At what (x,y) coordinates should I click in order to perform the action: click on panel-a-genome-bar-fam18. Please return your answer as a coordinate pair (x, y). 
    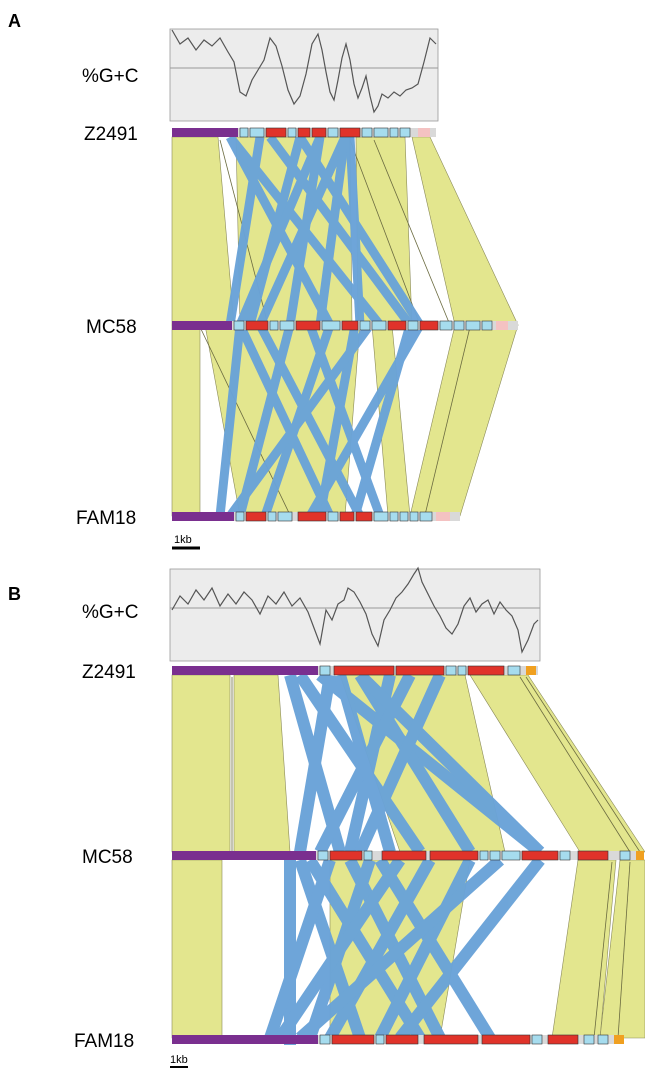
    Looking at the image, I should click on (316, 516).